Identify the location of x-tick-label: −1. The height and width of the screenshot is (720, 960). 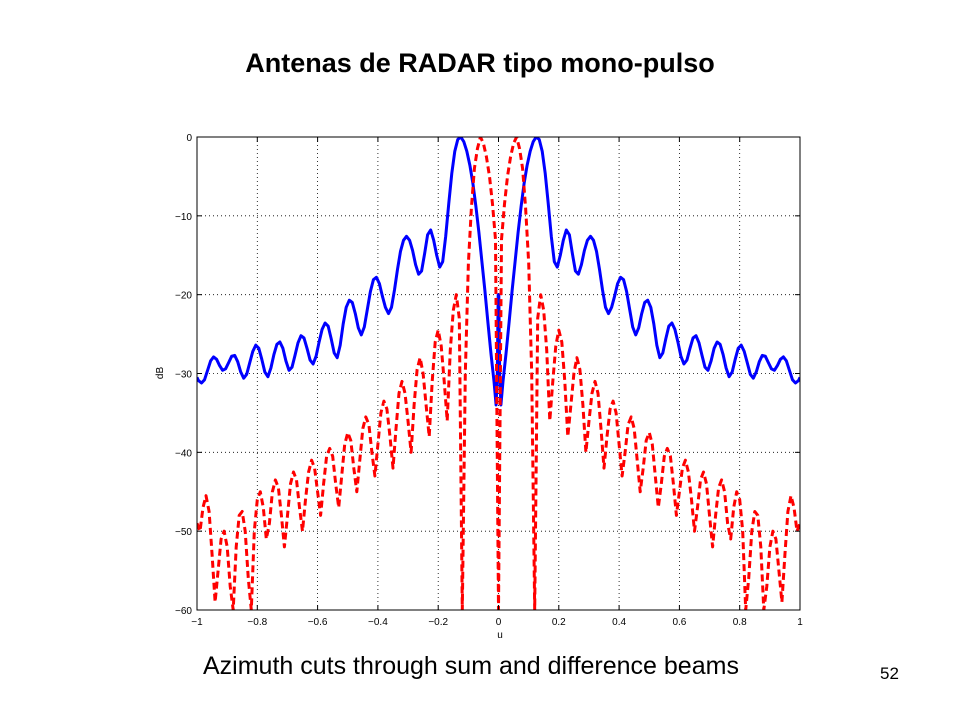
(197, 622).